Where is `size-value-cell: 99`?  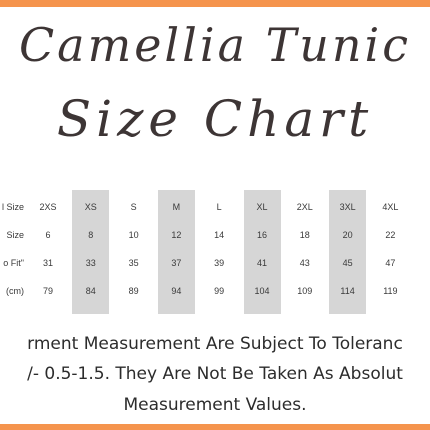
size-value-cell: 99 is located at coordinates (219, 291).